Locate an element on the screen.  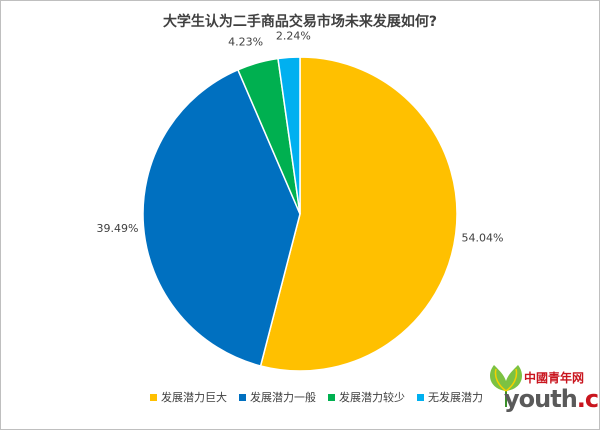
chart-legend: 发展潜力巨大 发展潜力一般 发展潜力较少 无发展潜力 is located at coordinates (316, 397).